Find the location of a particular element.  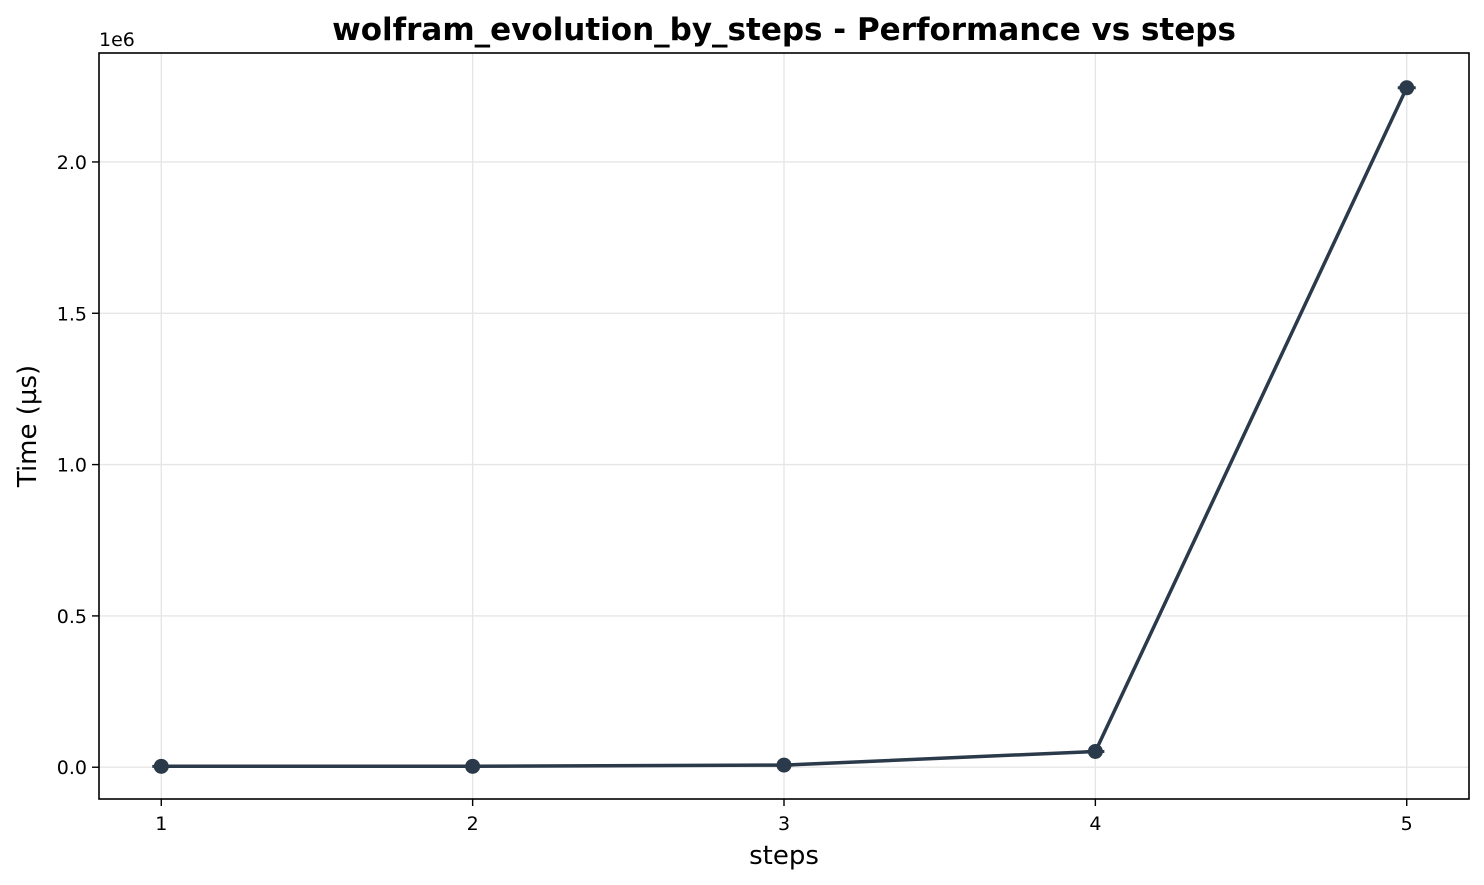

y-offset-text: 1e6 is located at coordinates (117, 40).